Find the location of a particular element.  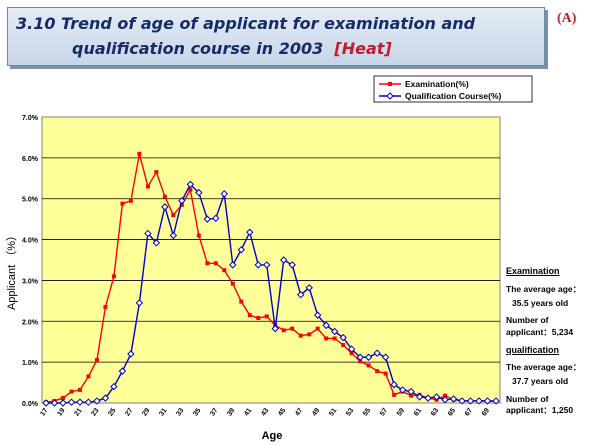

page-title-tag: [Heat] is located at coordinates (363, 48).